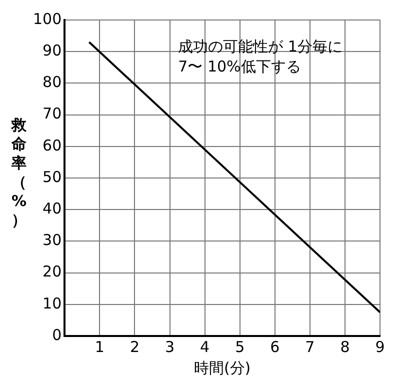 The height and width of the screenshot is (388, 400). Describe the element at coordinates (52, 177) in the screenshot. I see `y-tick-label: 50` at that location.